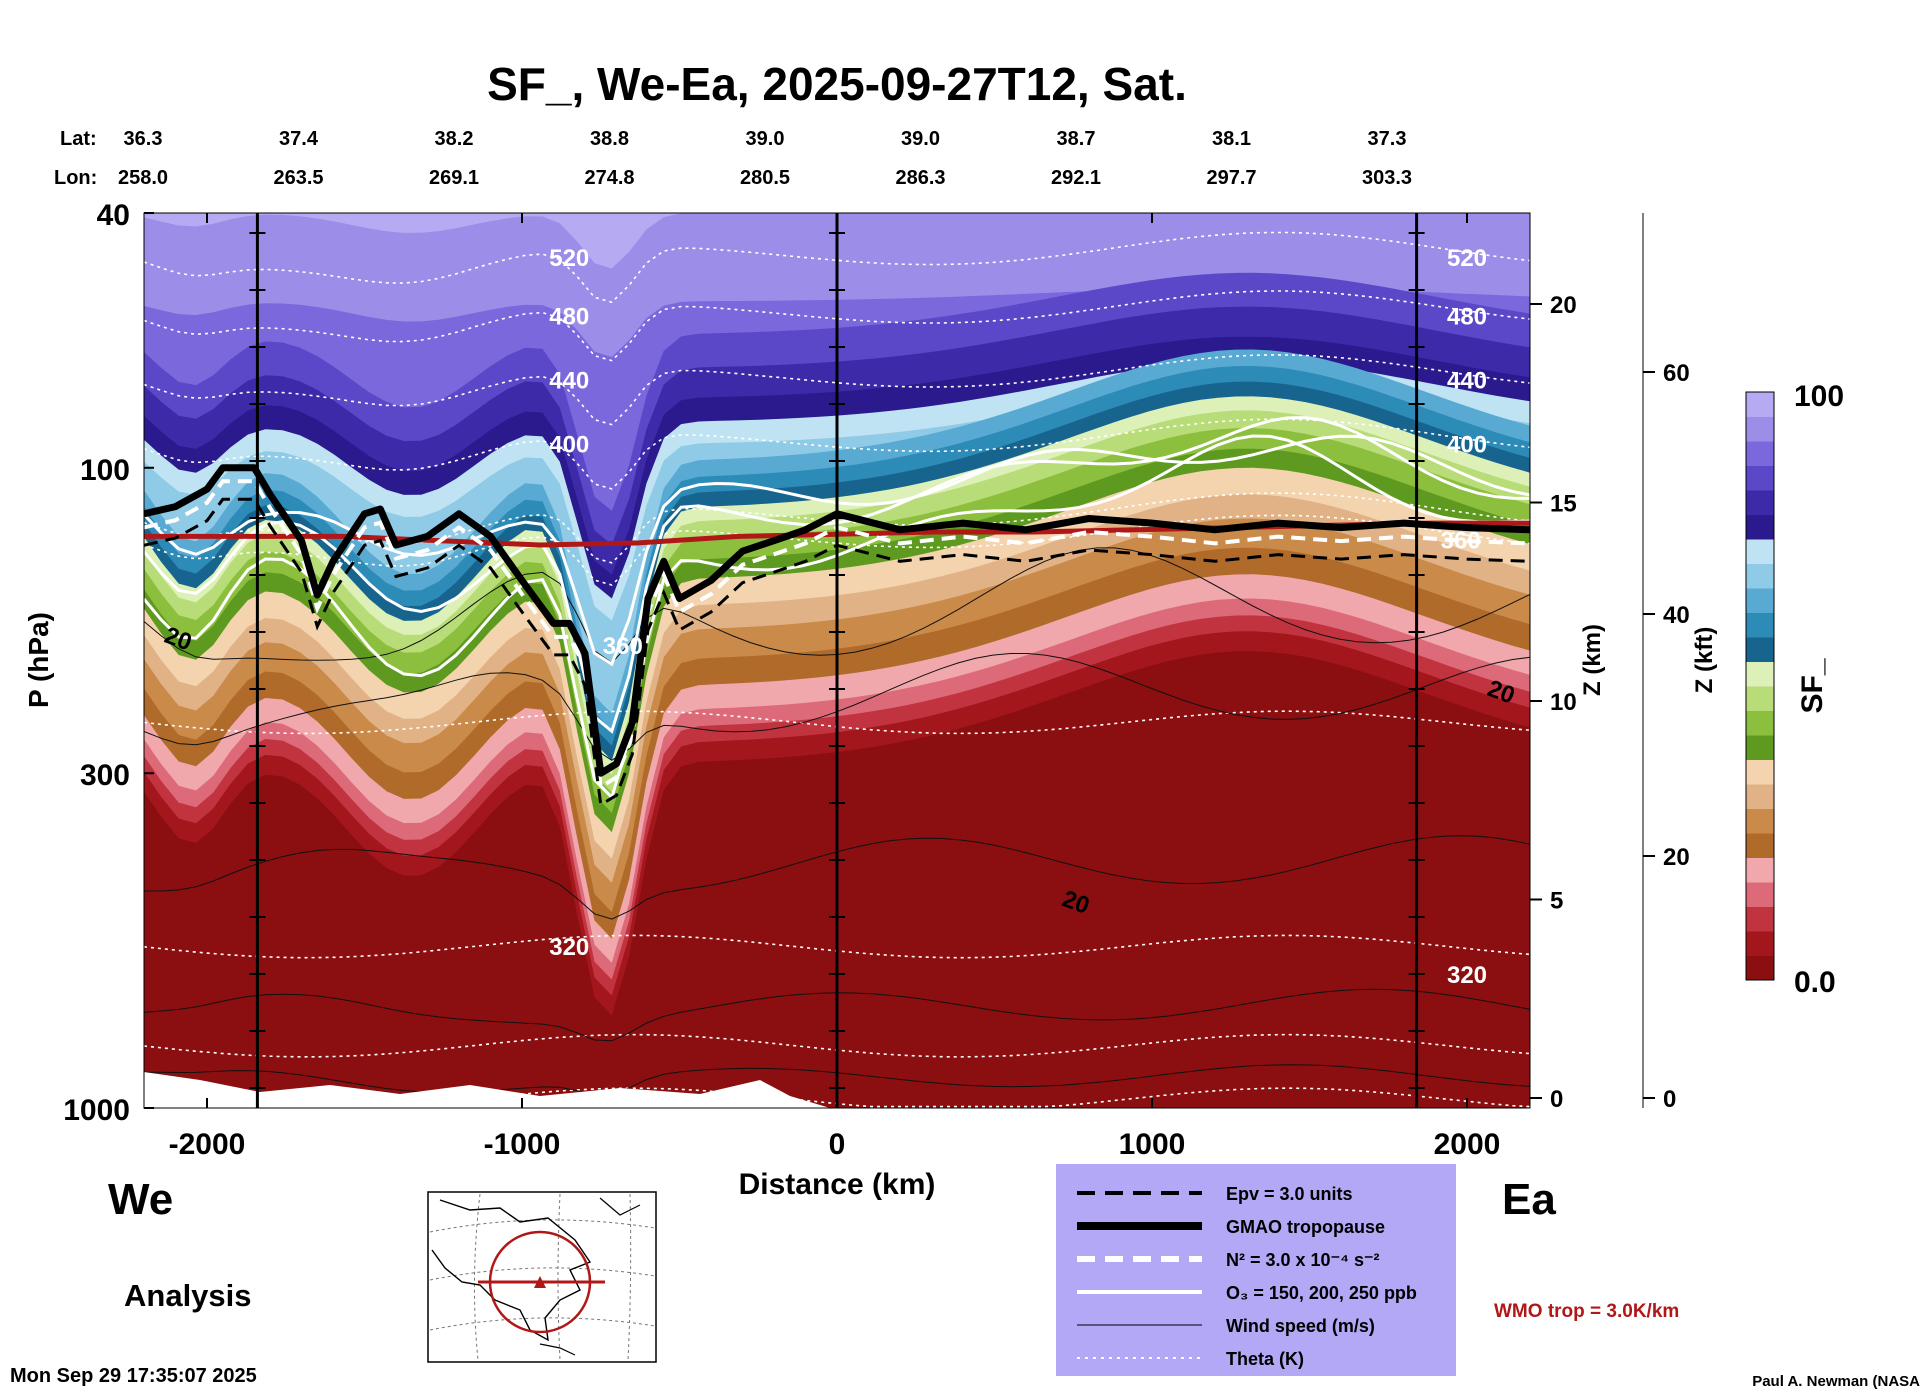  I want to click on lat-value: 38.2, so click(454, 139).